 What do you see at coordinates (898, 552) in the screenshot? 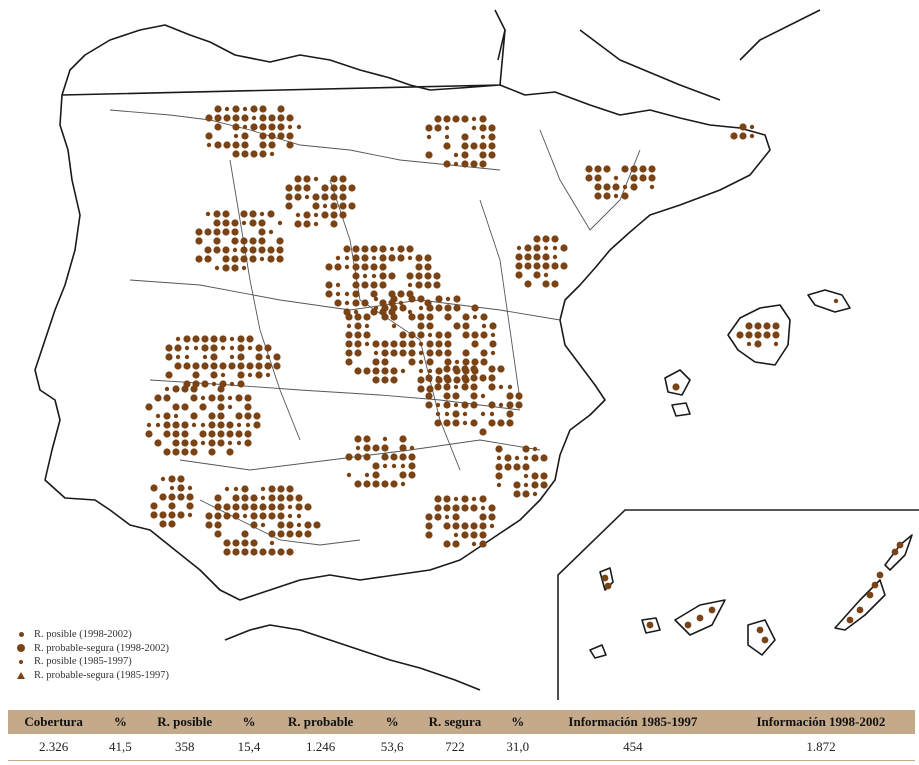
I see `lanzarote-outline` at bounding box center [898, 552].